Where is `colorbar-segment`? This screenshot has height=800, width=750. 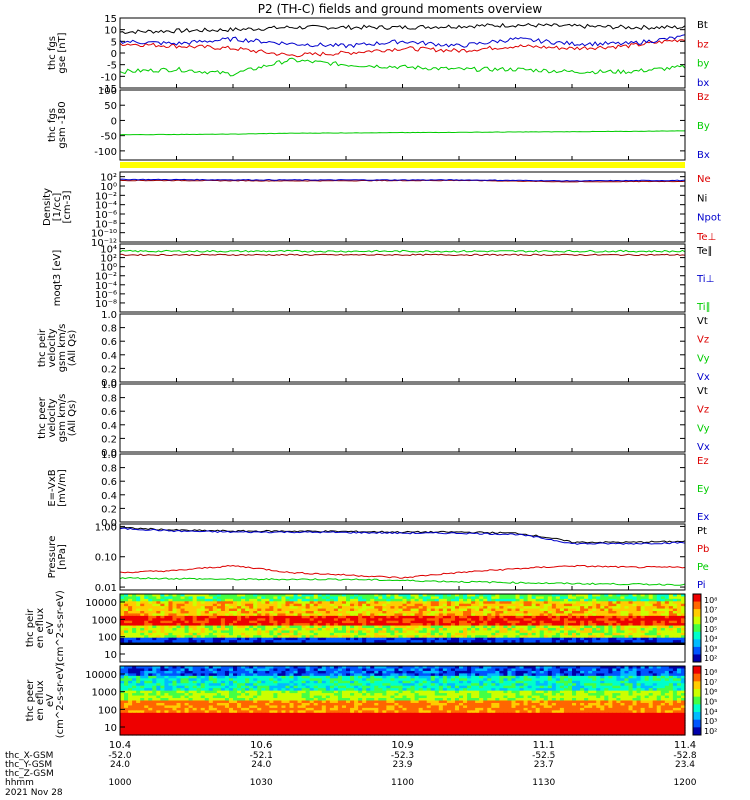 colorbar-segment is located at coordinates (697, 628).